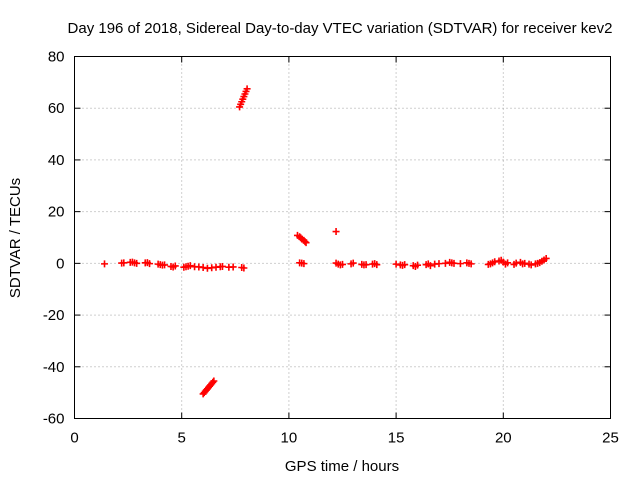 This screenshot has width=640, height=480. Describe the element at coordinates (503, 438) in the screenshot. I see `x-tick-label: 20` at that location.